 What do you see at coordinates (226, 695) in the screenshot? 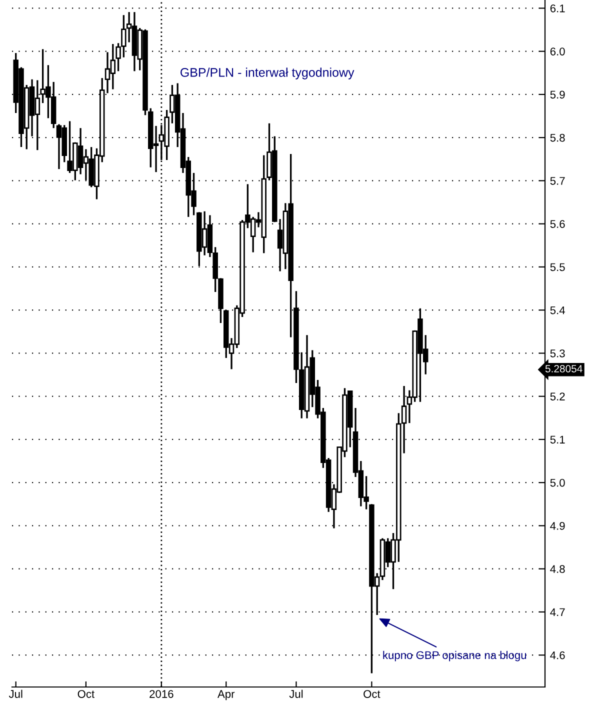
I see `x-tick-label: Apr` at bounding box center [226, 695].